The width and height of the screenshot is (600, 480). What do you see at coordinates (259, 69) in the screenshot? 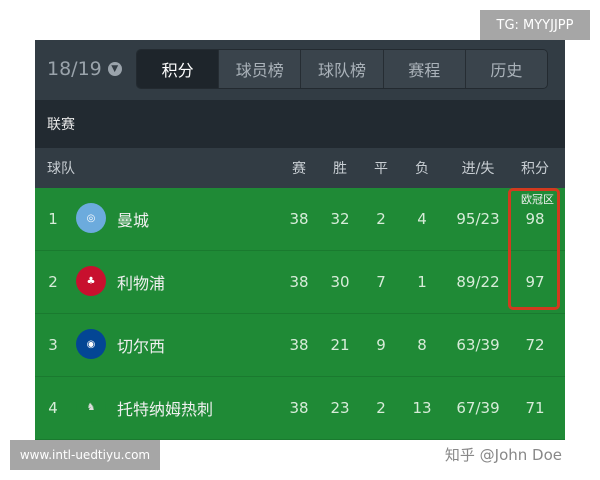
I see `tab-player-rankings: 球员榜` at bounding box center [259, 69].